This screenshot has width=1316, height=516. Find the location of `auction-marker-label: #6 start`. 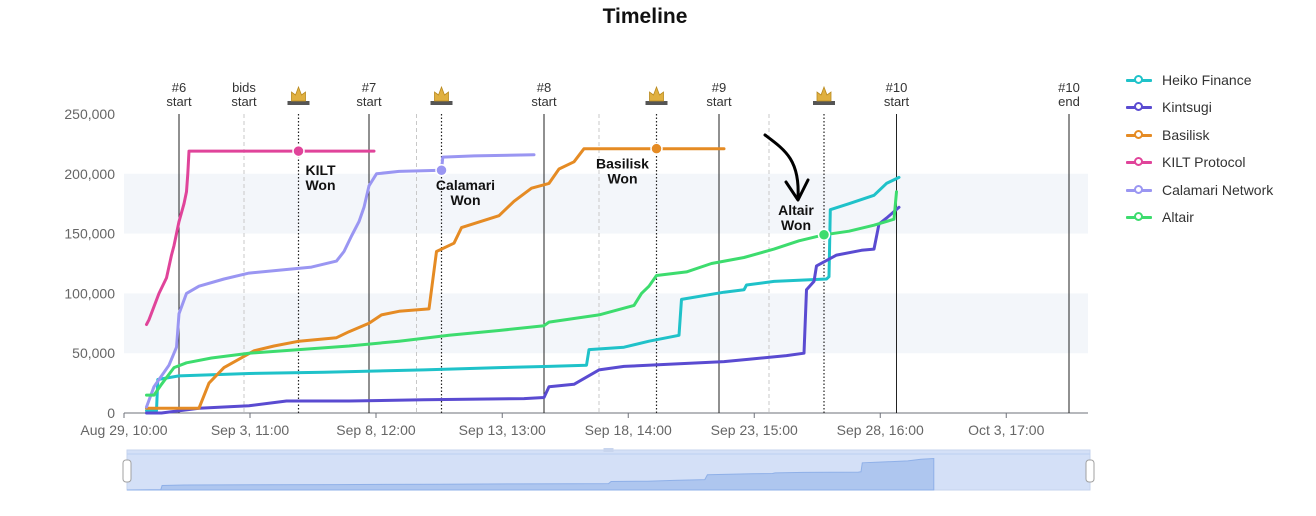

auction-marker-label: #6 start is located at coordinates (179, 94).